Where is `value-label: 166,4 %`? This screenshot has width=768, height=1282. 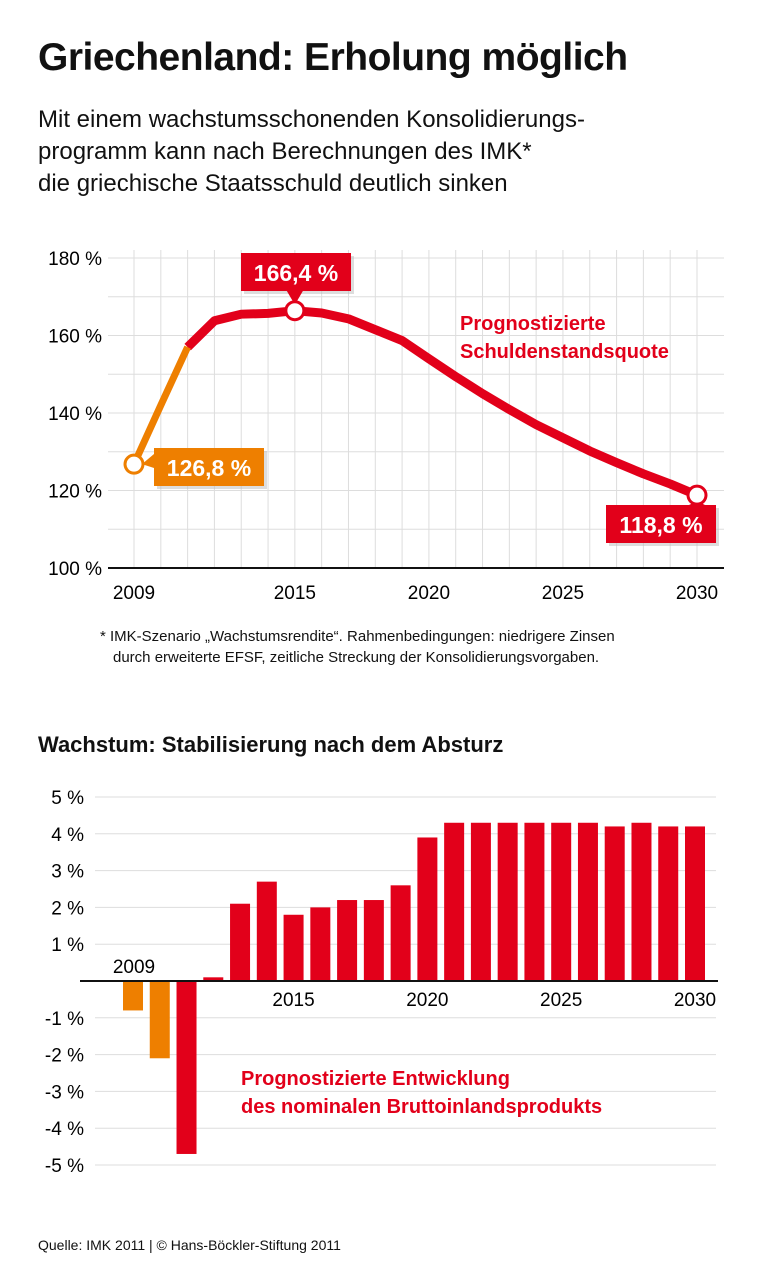 value-label: 166,4 % is located at coordinates (296, 273).